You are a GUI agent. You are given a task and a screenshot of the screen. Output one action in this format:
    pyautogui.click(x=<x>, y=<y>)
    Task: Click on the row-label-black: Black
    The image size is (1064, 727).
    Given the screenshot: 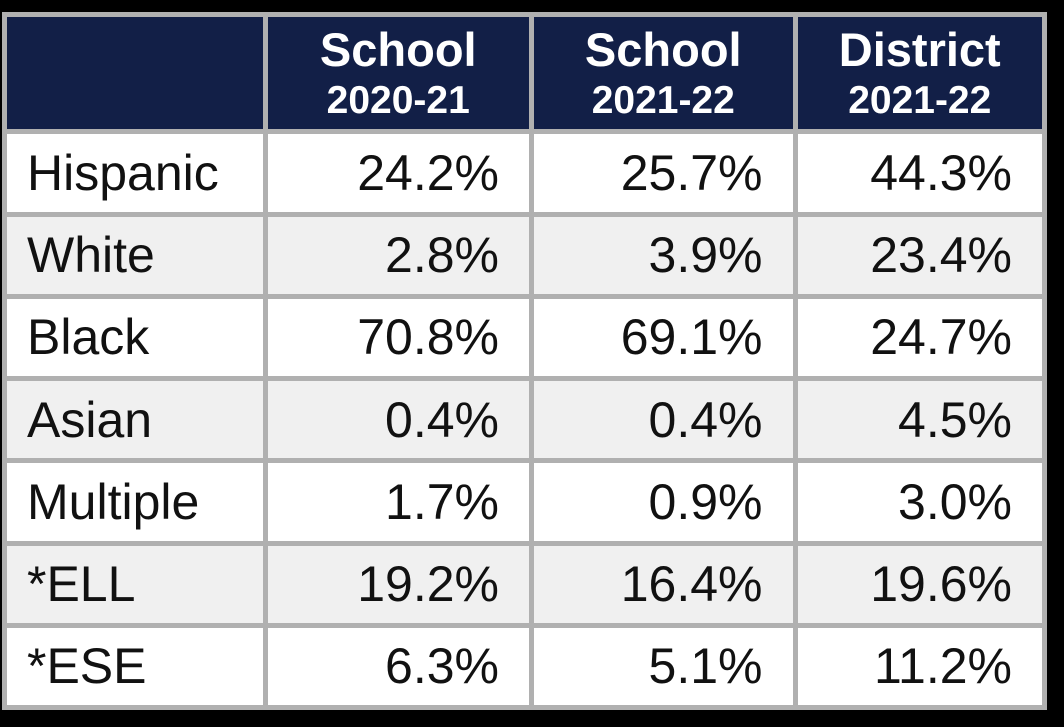 What is the action you would take?
    pyautogui.click(x=135, y=337)
    